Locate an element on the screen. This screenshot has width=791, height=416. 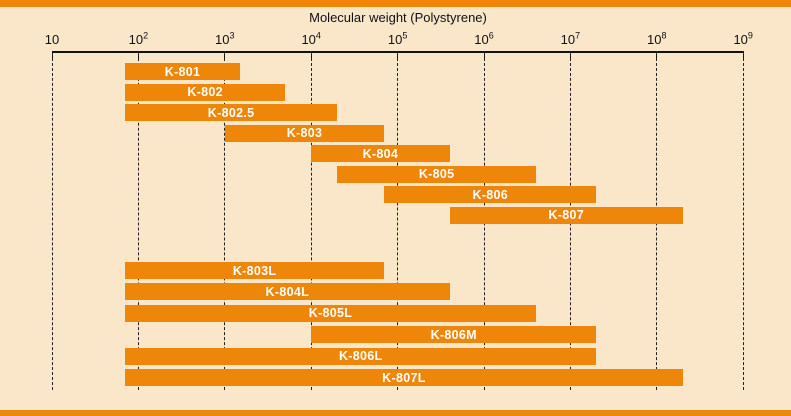
mw-range-bar-K-802: K-802 is located at coordinates (205, 92).